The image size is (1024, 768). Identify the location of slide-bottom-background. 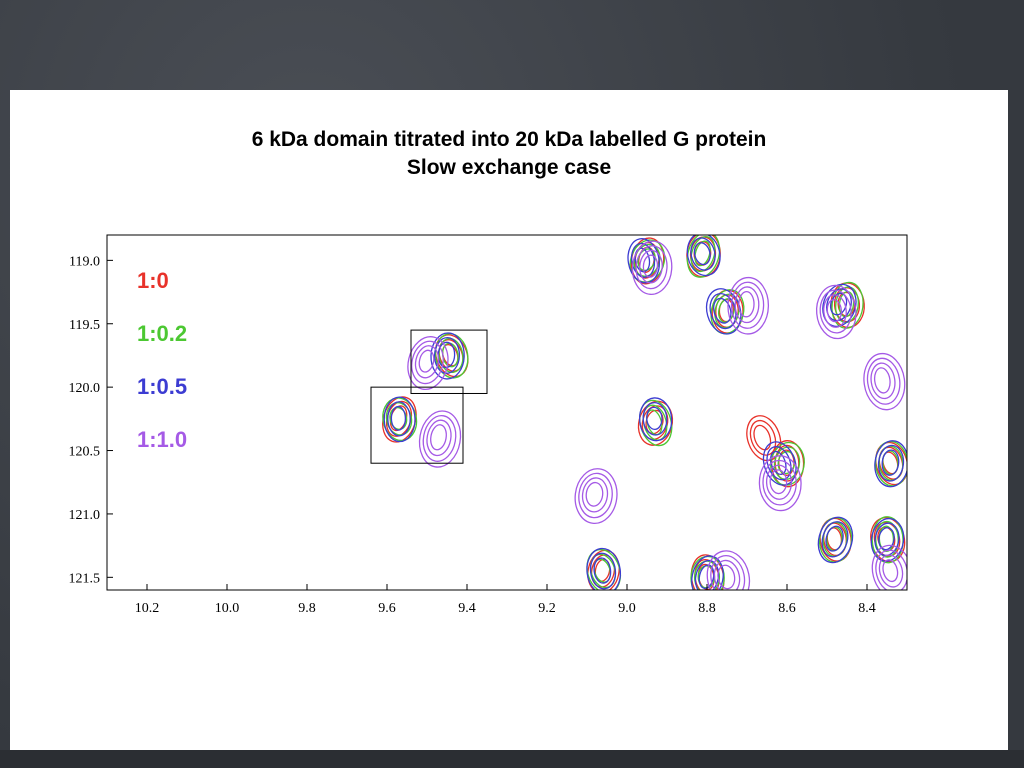
(512, 759).